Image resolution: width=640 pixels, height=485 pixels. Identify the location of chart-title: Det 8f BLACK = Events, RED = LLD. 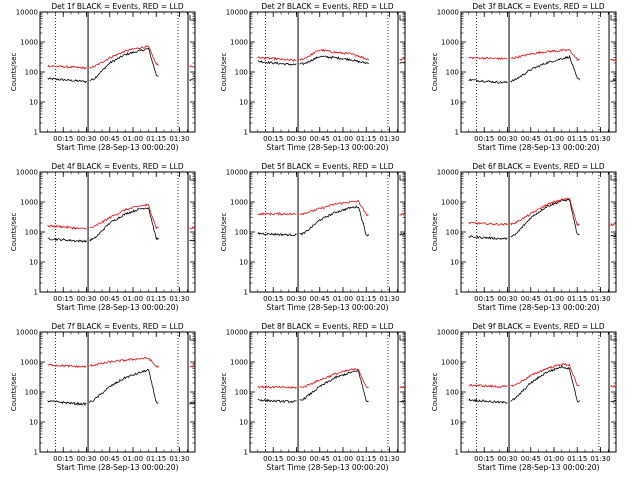
(327, 326).